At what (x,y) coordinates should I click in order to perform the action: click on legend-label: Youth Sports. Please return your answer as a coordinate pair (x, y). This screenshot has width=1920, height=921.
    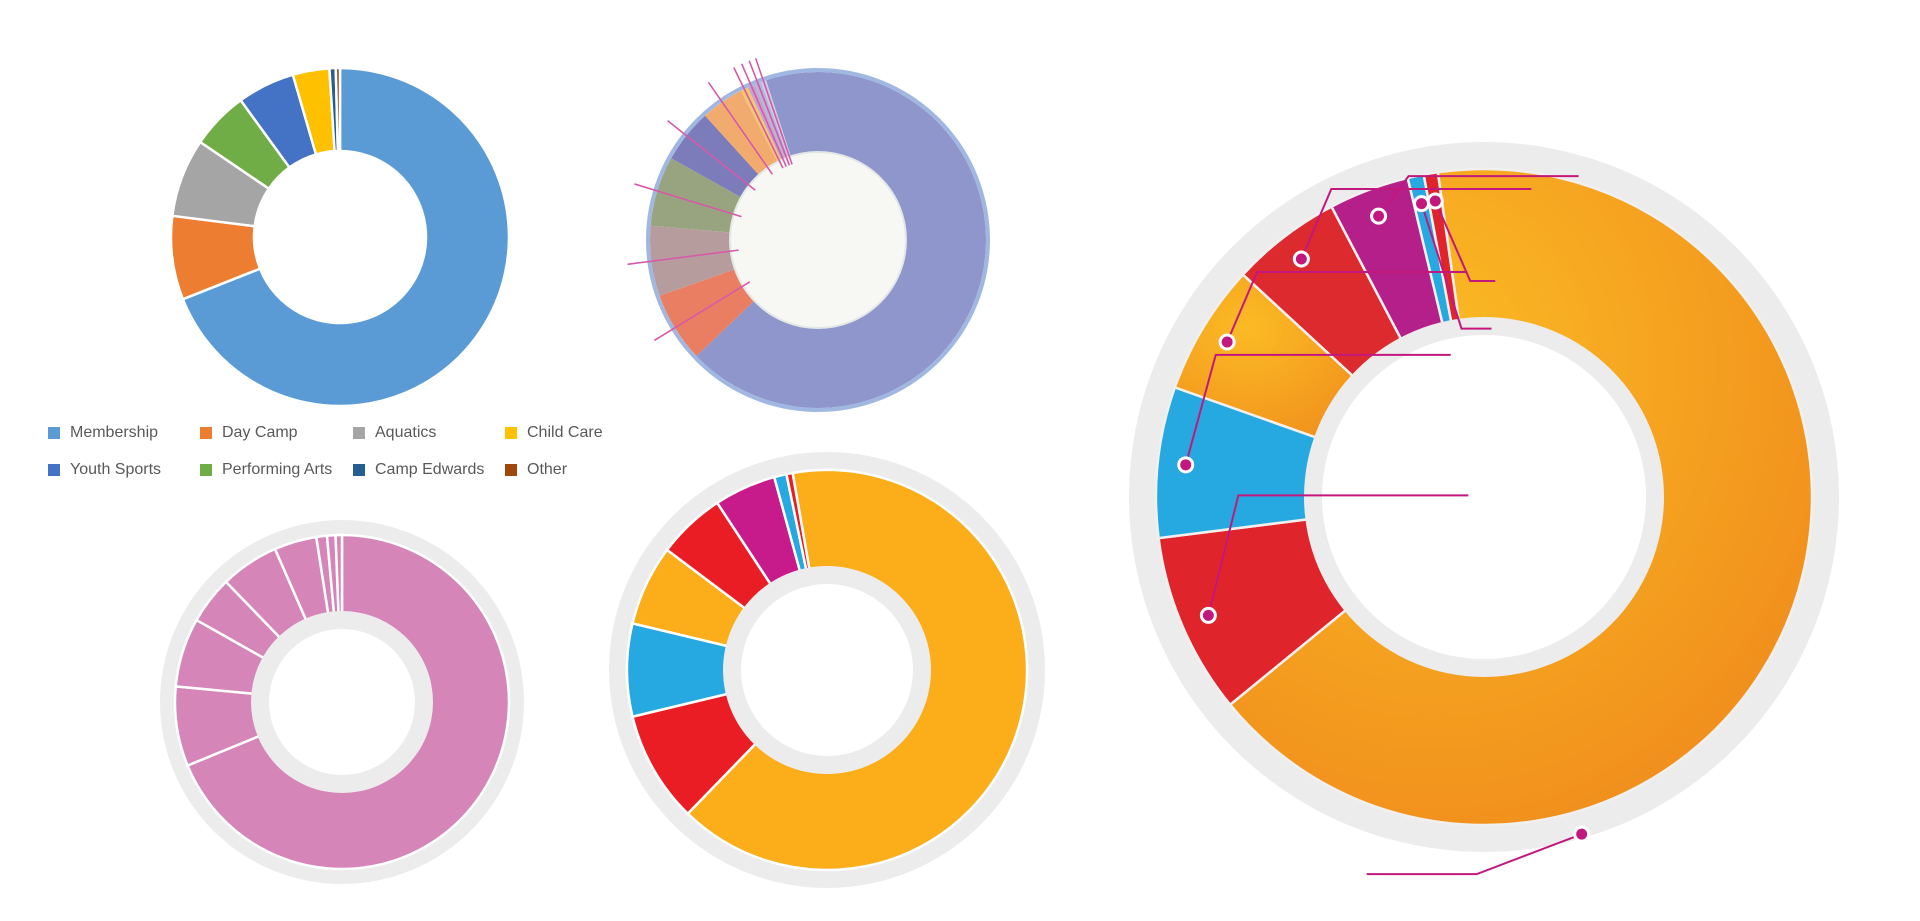
    Looking at the image, I should click on (116, 469).